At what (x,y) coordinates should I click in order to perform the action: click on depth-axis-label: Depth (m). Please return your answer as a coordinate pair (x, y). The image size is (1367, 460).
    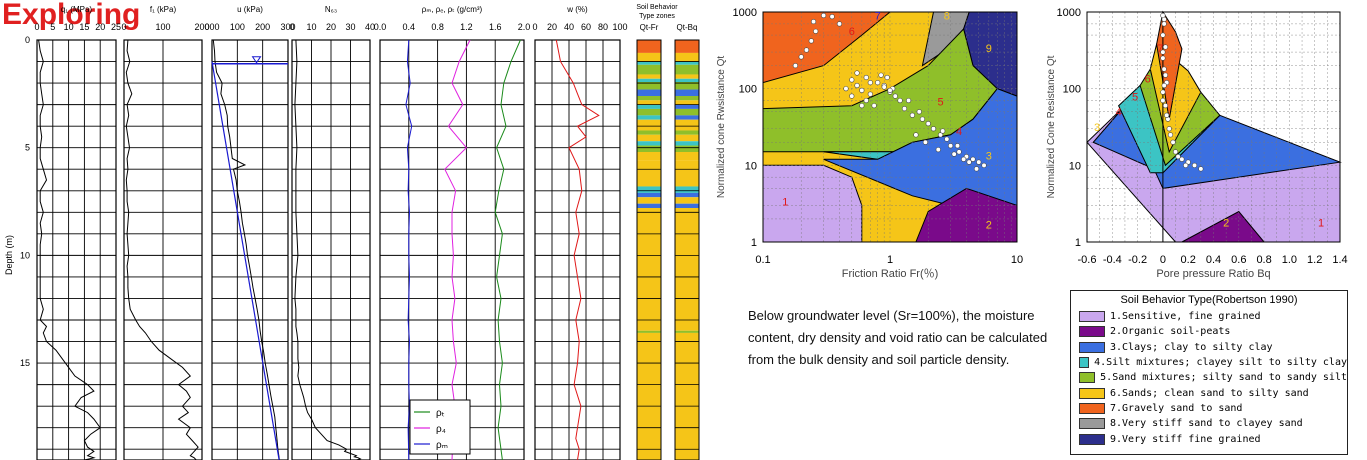
    Looking at the image, I should click on (9, 255).